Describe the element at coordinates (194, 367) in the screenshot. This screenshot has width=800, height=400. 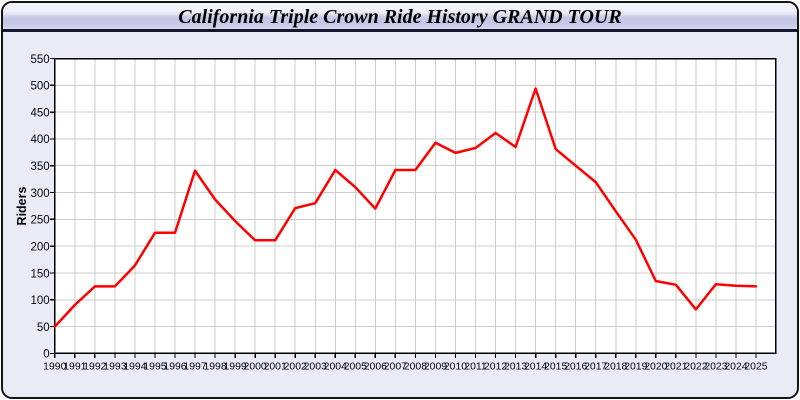
I see `svg-text: 1997` at that location.